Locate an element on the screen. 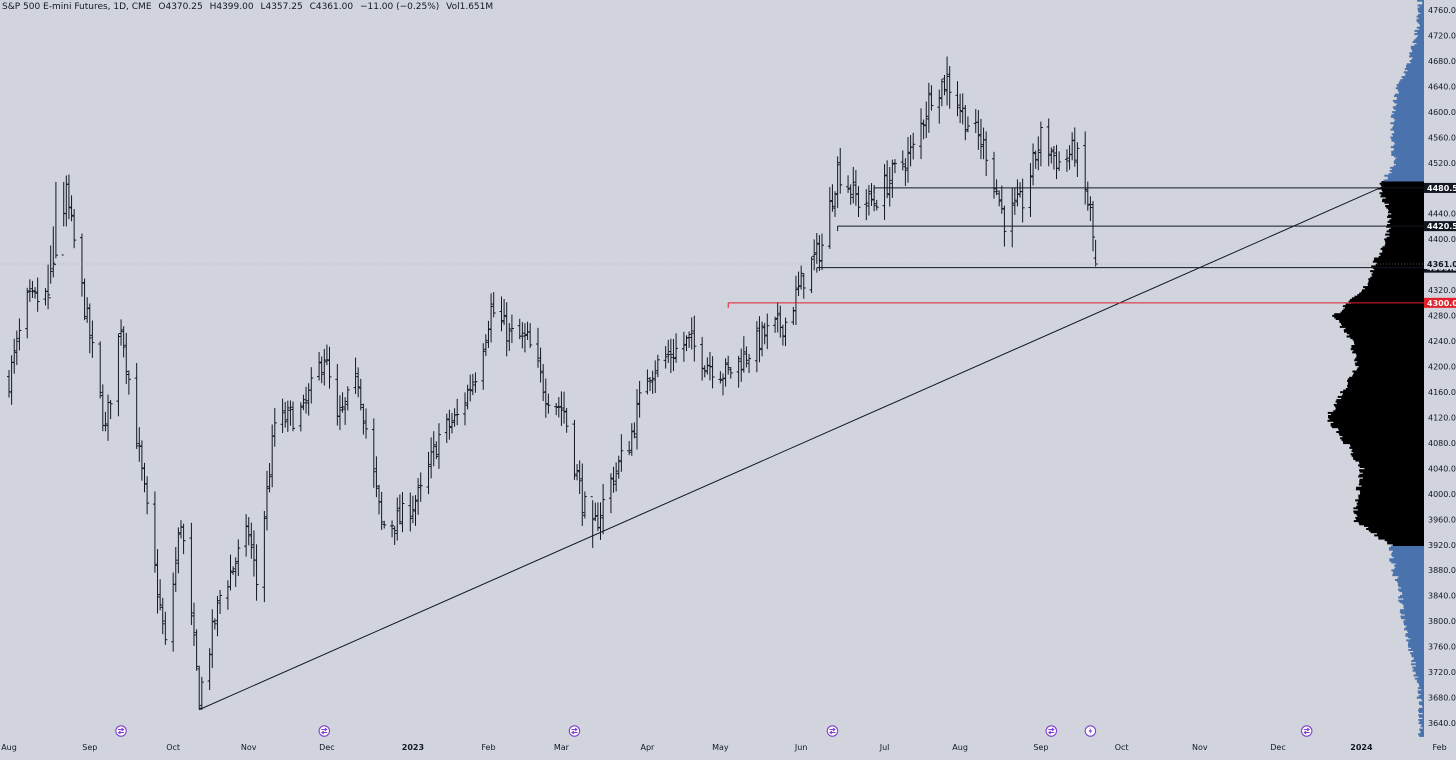 This screenshot has width=1456, height=760. bolt-event-icon is located at coordinates (1090, 731).